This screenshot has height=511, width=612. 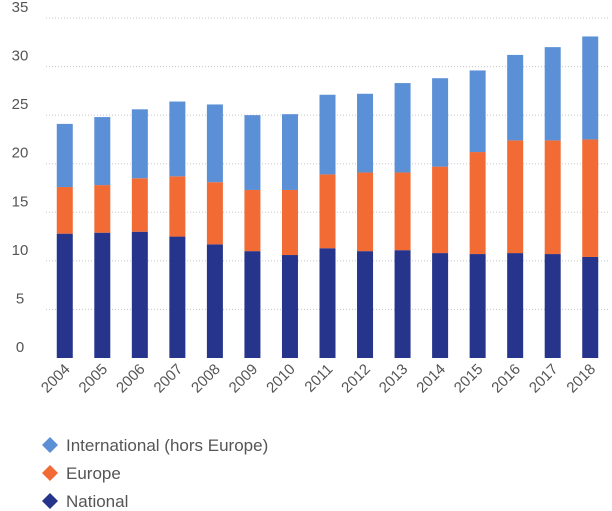 I want to click on x-tick-label: 2011, so click(x=318, y=378).